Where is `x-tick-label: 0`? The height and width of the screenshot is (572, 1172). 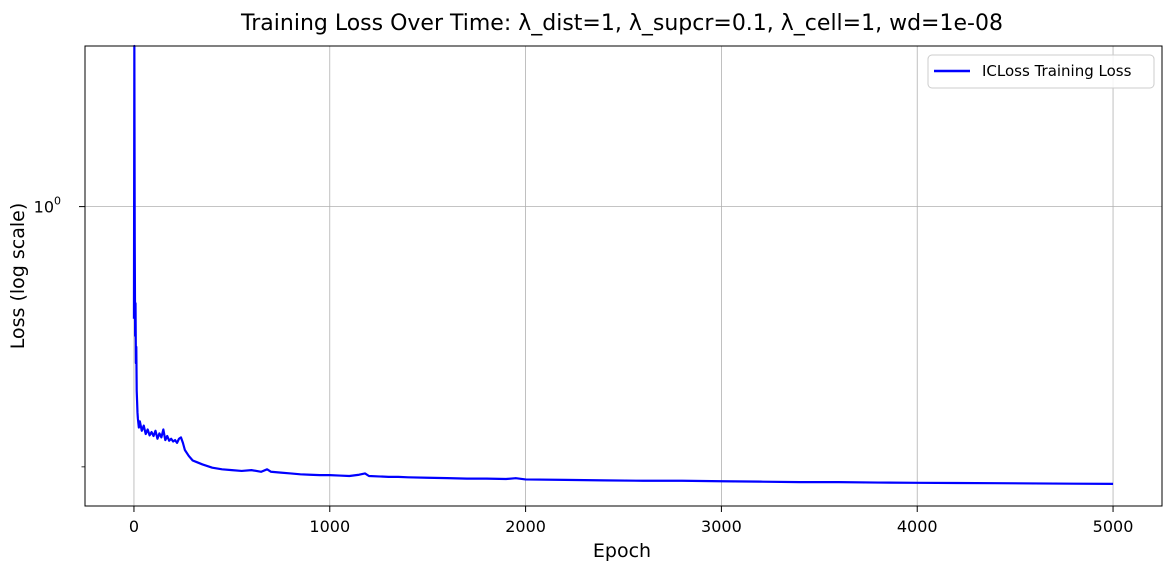 x-tick-label: 0 is located at coordinates (134, 526).